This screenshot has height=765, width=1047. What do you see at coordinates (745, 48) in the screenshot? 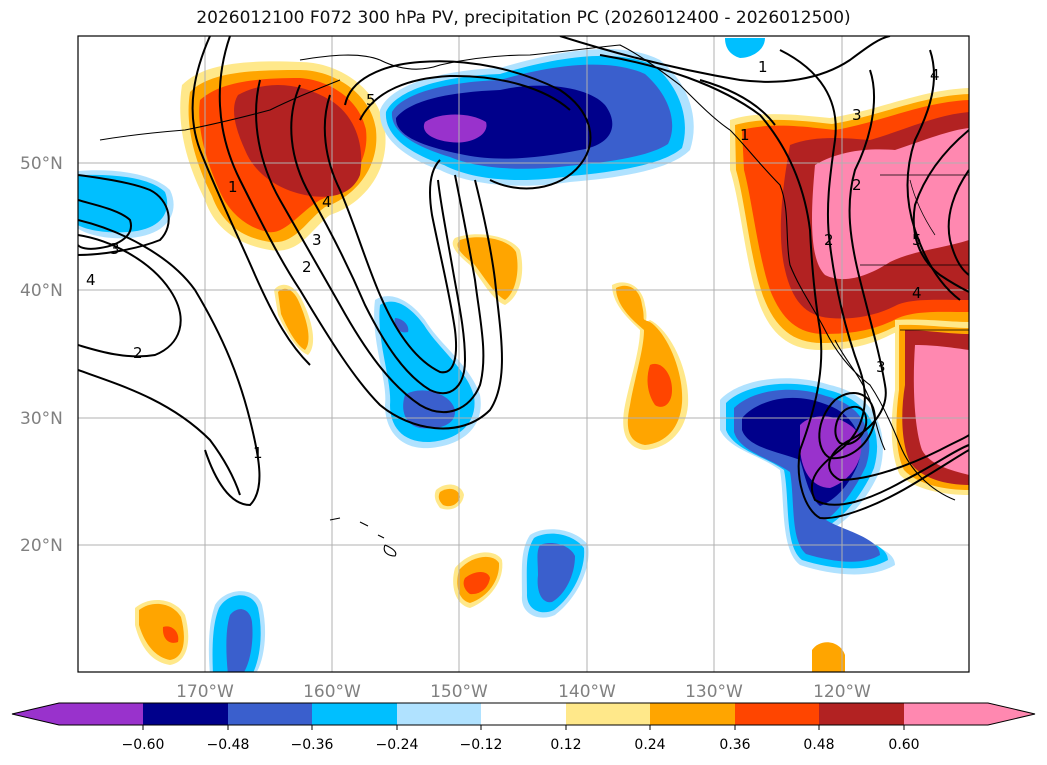
I see `precip-blob-top` at bounding box center [745, 48].